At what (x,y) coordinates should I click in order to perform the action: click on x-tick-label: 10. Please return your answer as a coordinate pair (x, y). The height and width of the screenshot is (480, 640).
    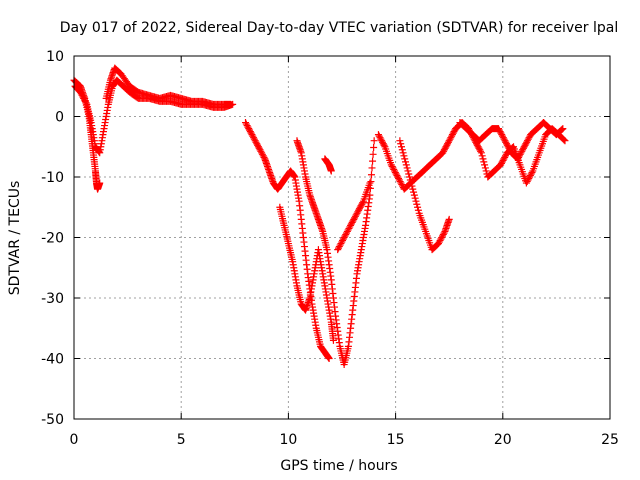
    Looking at the image, I should click on (288, 440).